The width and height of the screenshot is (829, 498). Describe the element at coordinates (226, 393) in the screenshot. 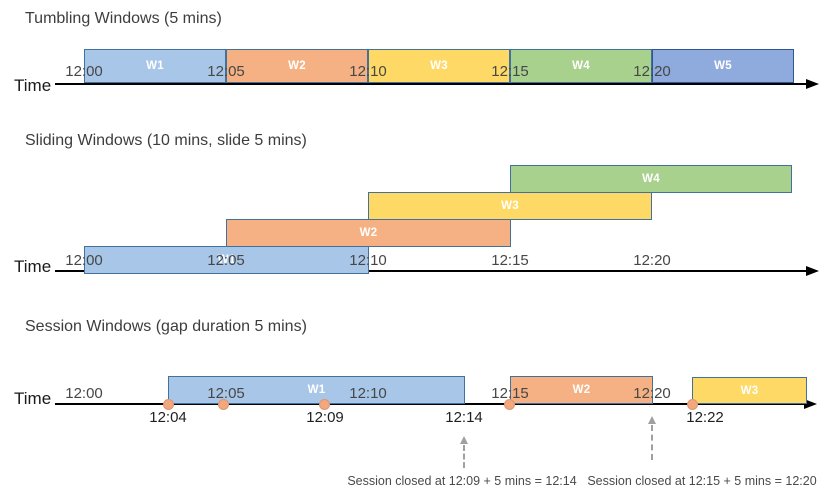

I see `session-tick-12-05: 12:05` at that location.